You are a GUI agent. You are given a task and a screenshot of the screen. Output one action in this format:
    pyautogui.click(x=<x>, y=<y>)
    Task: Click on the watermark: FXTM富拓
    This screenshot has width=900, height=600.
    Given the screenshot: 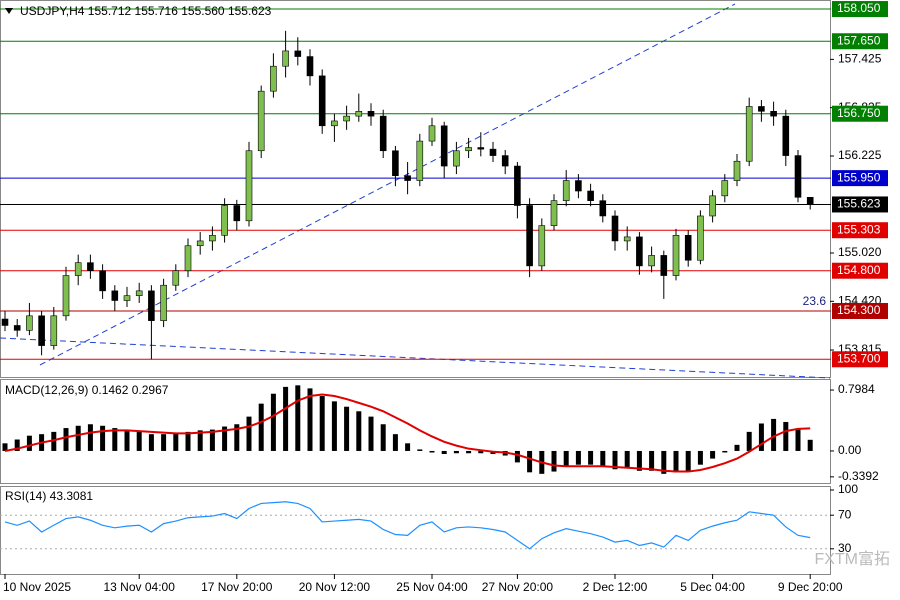 What is the action you would take?
    pyautogui.click(x=852, y=559)
    